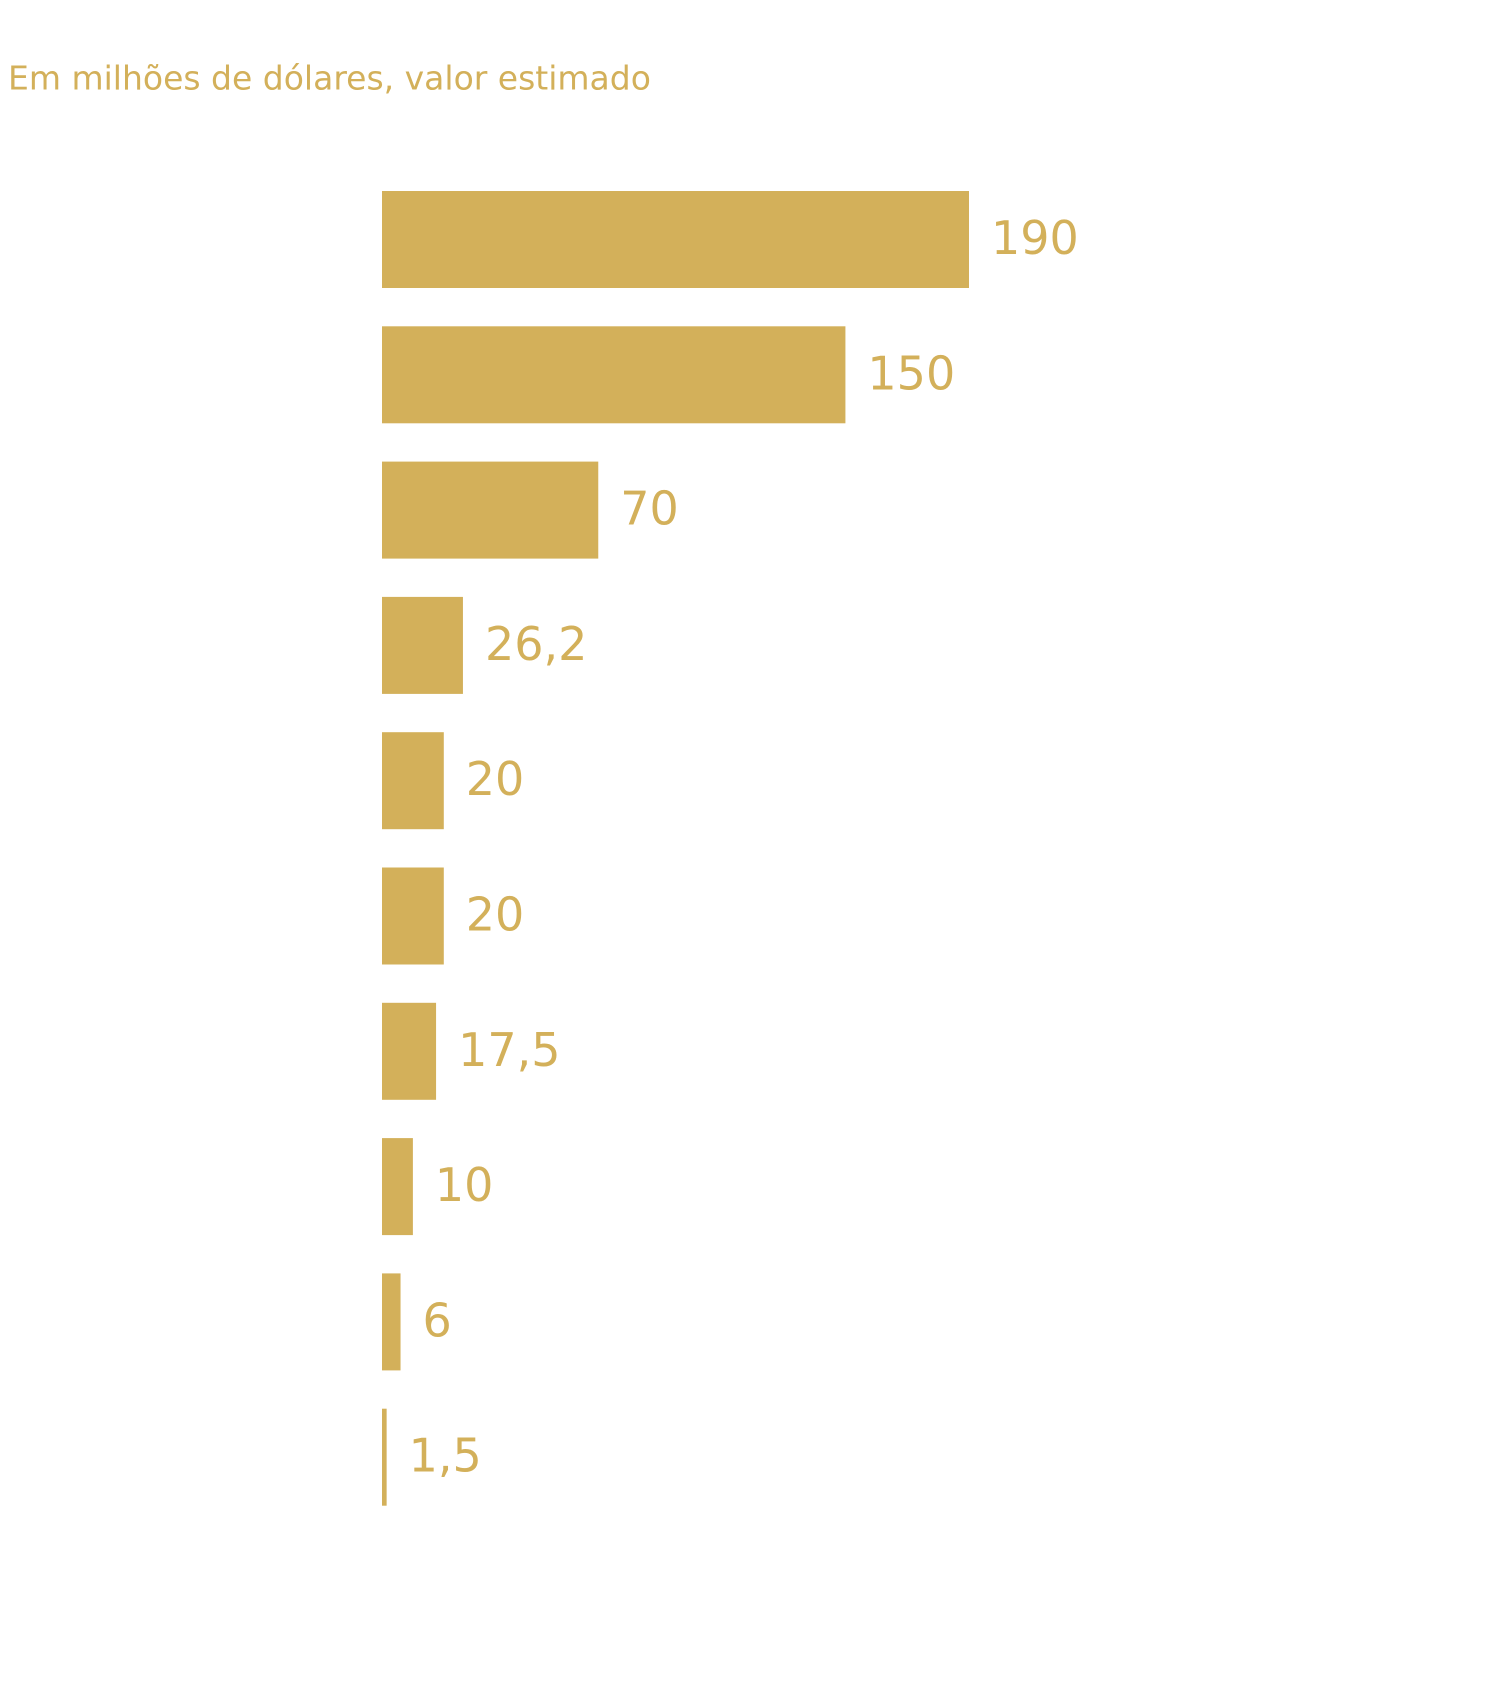  Describe the element at coordinates (649, 509) in the screenshot. I see `value-label: 70` at that location.